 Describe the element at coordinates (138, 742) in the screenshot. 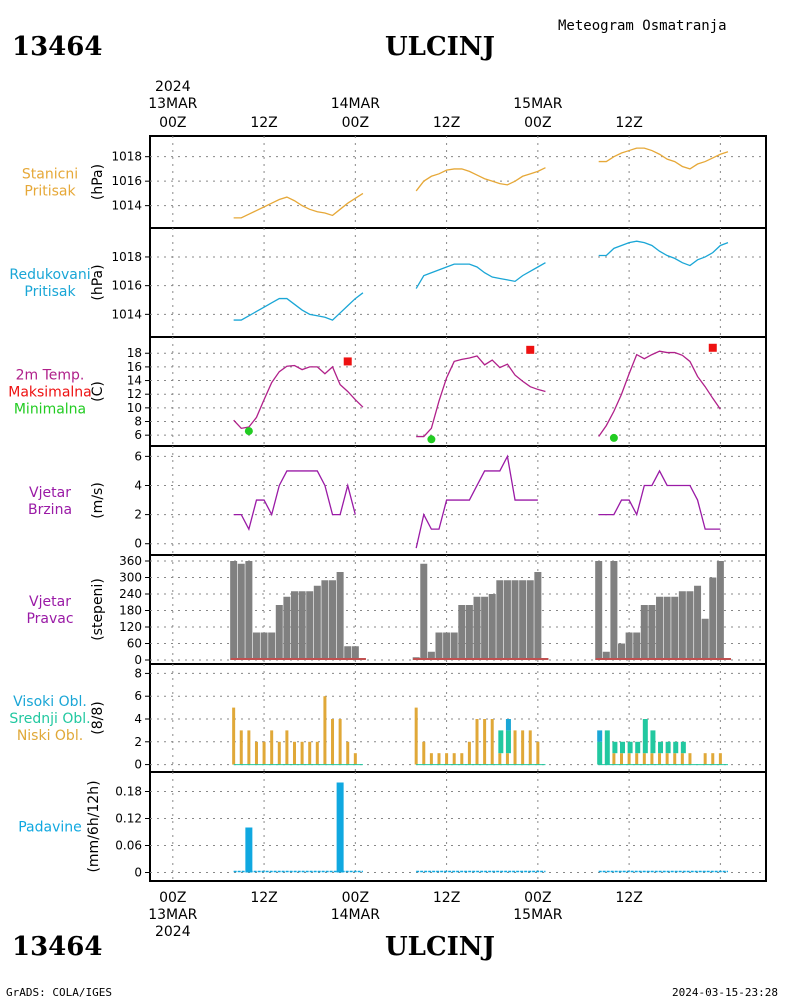

I see `y-tick-label: 2` at that location.